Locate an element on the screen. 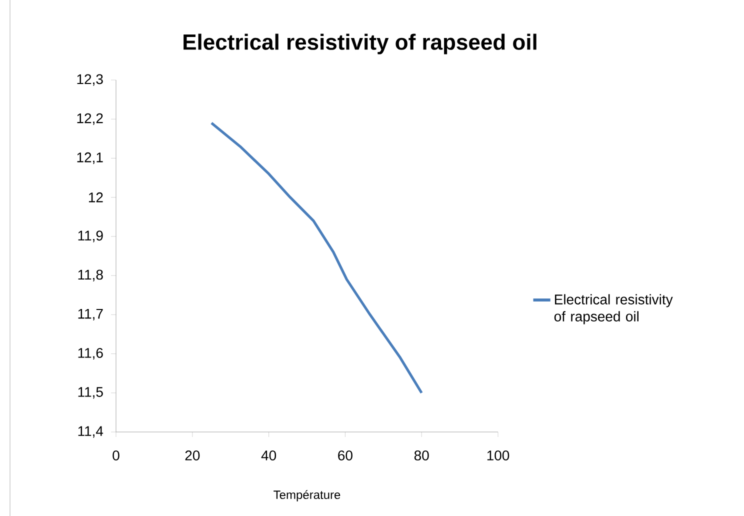 This screenshot has width=744, height=516. y-tick-label: 12,3 is located at coordinates (90, 80).